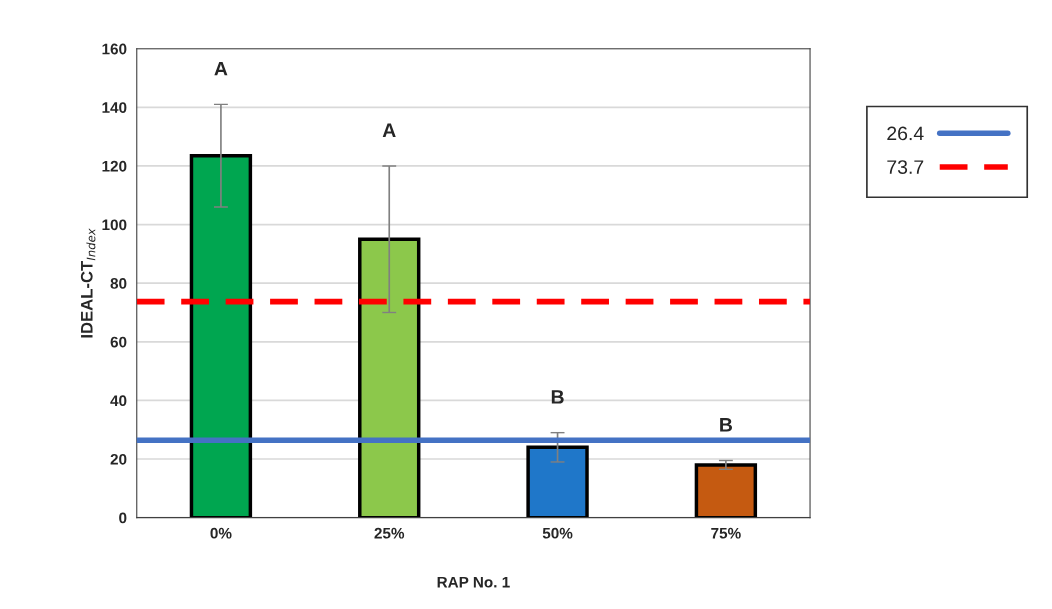  I want to click on x-tick-label: 0%, so click(221, 533).